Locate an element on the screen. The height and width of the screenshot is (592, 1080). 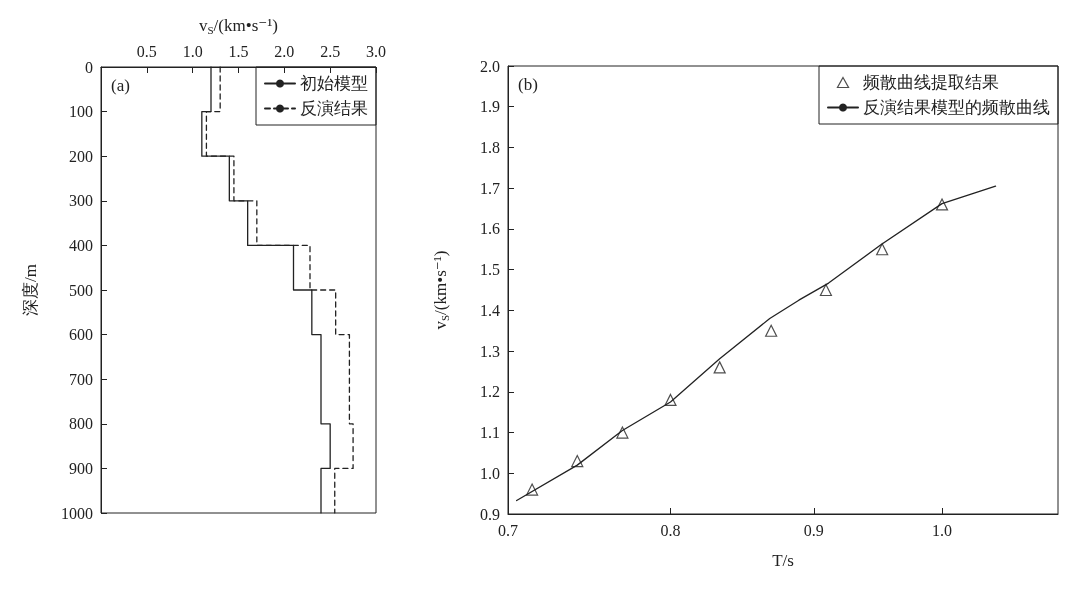
legend-label: 反演结果 is located at coordinates (334, 108).